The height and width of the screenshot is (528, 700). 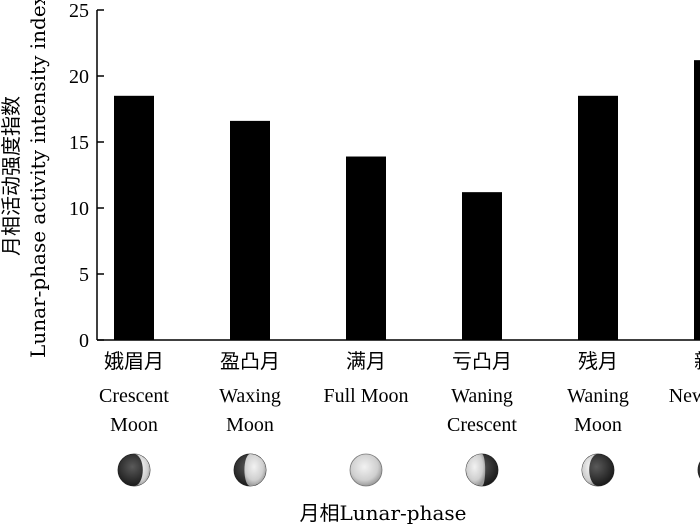 I want to click on x-category-en-0-1: Moon, so click(x=134, y=425).